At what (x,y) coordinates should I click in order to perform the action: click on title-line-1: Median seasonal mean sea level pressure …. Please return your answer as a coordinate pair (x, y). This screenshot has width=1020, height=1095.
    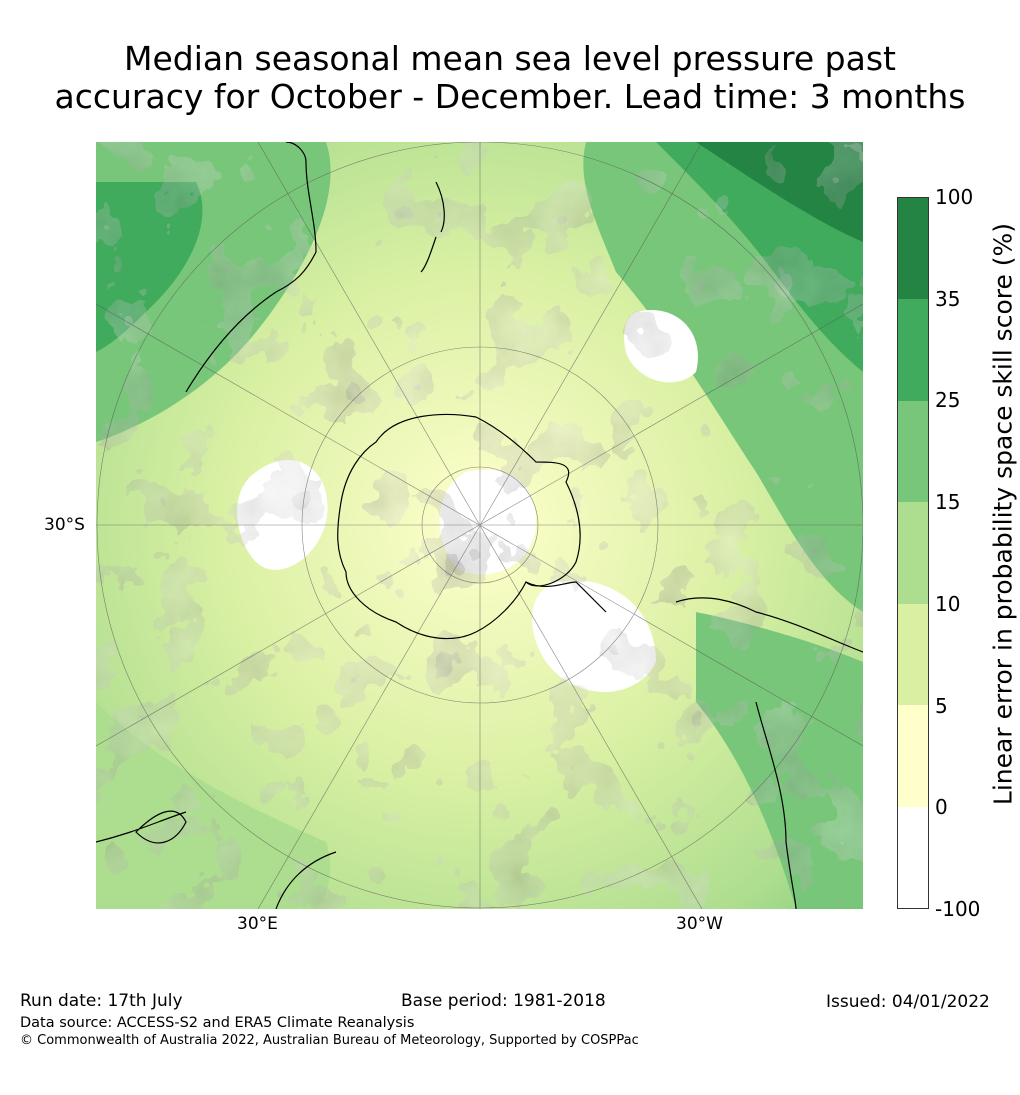
    Looking at the image, I should click on (510, 58).